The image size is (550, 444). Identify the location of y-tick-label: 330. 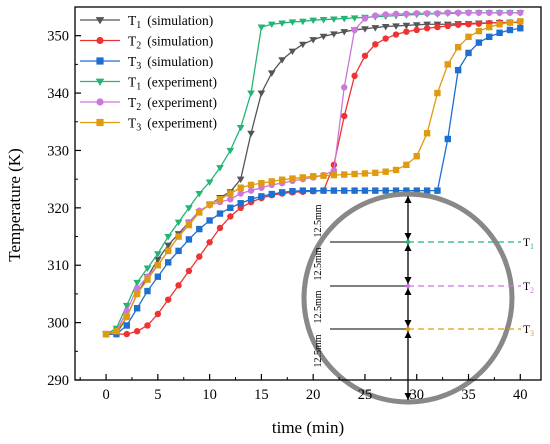
(58, 151).